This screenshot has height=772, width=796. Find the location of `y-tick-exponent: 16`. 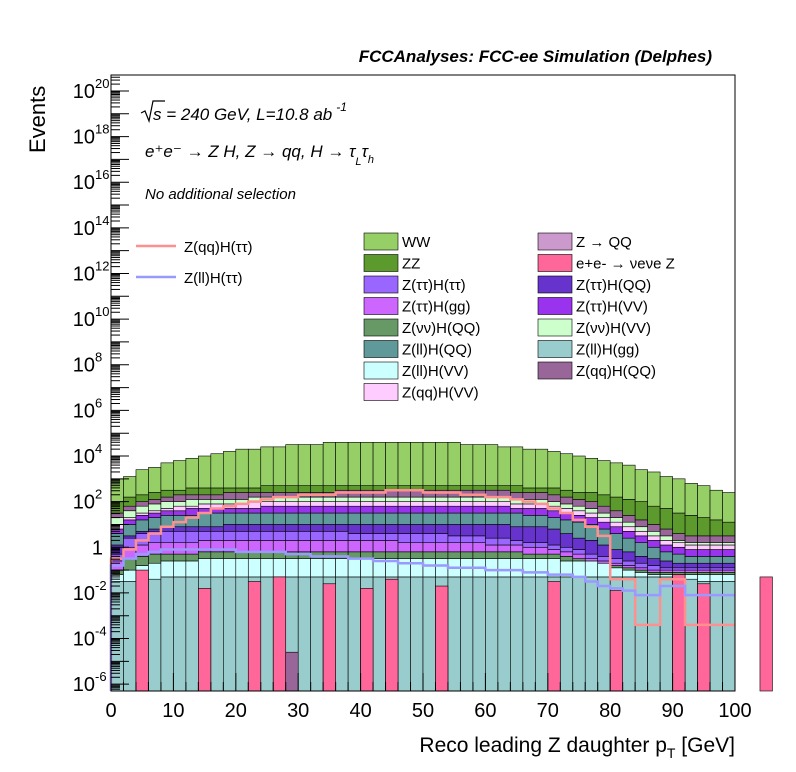

y-tick-exponent: 16 is located at coordinates (102, 174).